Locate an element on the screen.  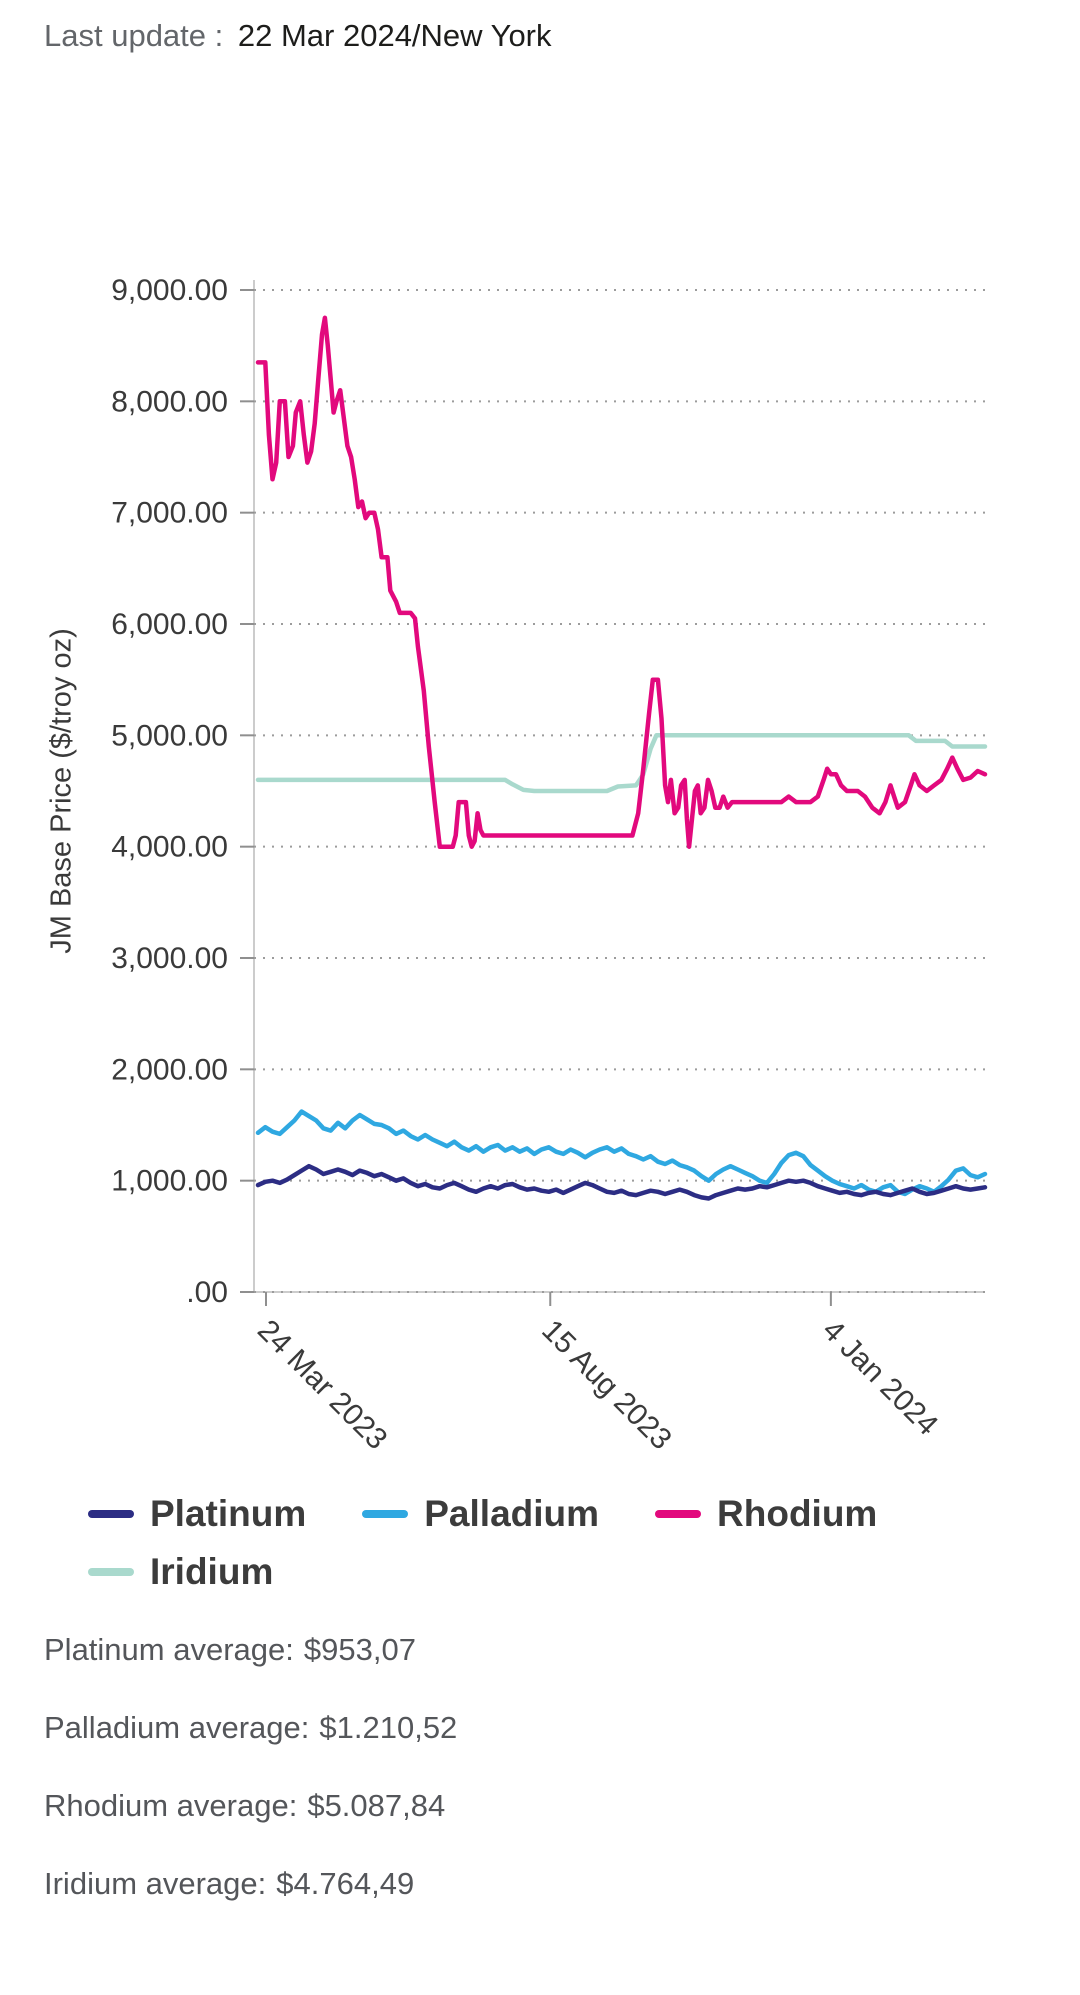
average-platinum: Platinum average: $953,07 is located at coordinates (540, 1650).